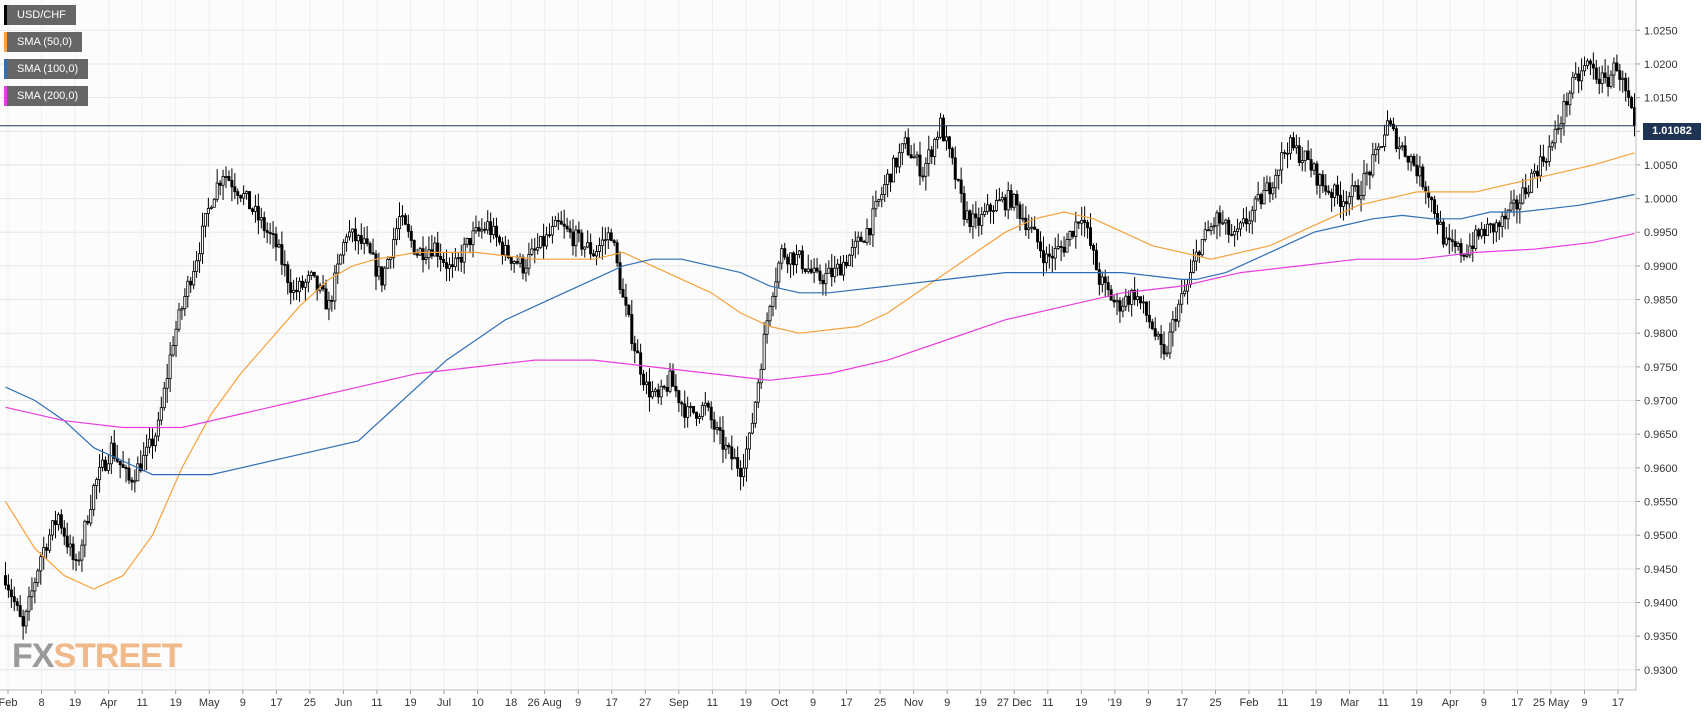  Describe the element at coordinates (46, 96) in the screenshot. I see `legend-item-sma200: SMA (200,0)` at that location.